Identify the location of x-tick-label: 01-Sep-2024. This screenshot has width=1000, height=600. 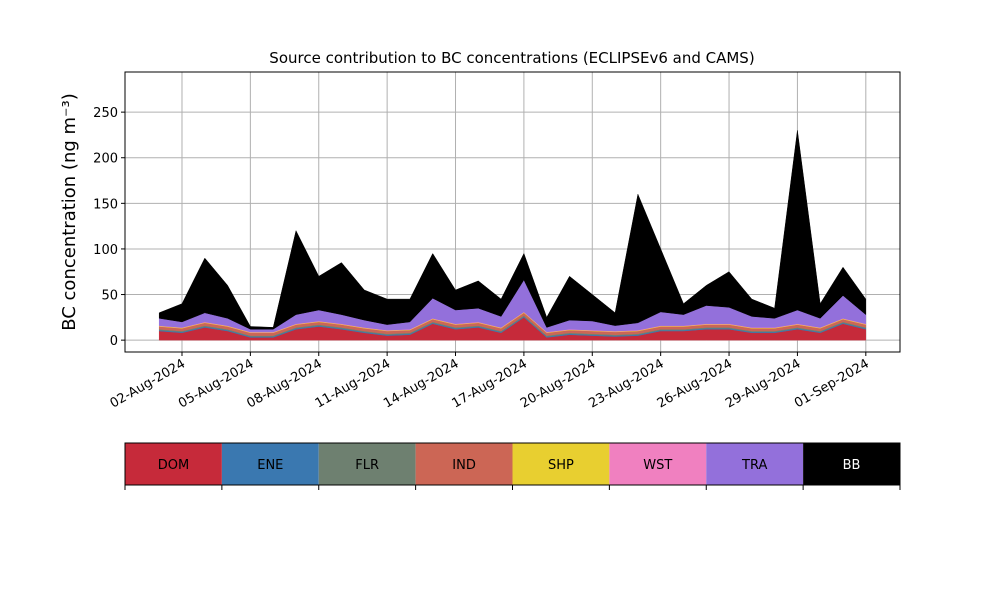
(832, 383).